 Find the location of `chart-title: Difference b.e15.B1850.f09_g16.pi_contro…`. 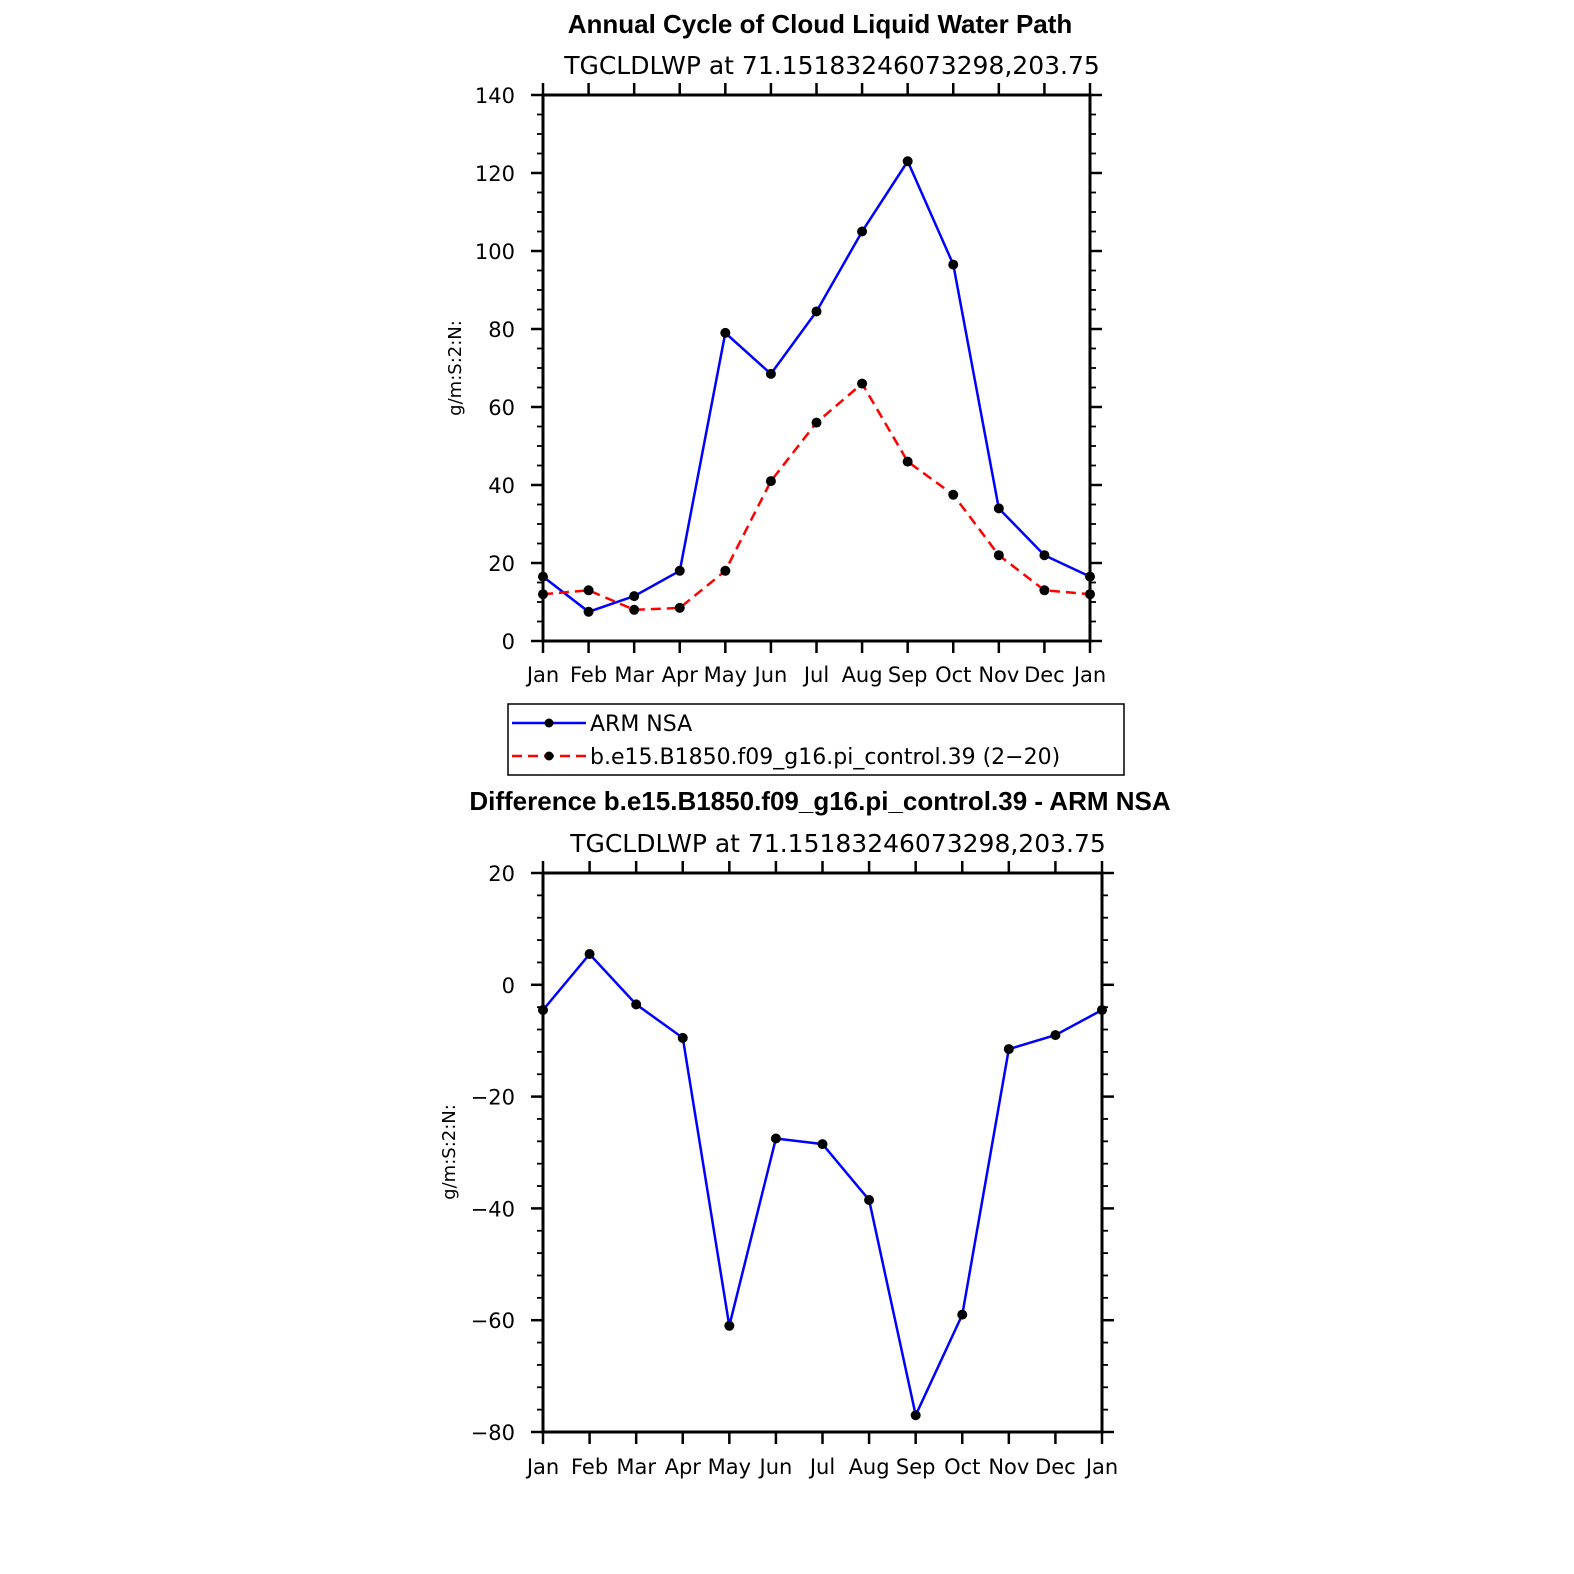

chart-title: Difference b.e15.B1850.f09_g16.pi_contro… is located at coordinates (820, 801).